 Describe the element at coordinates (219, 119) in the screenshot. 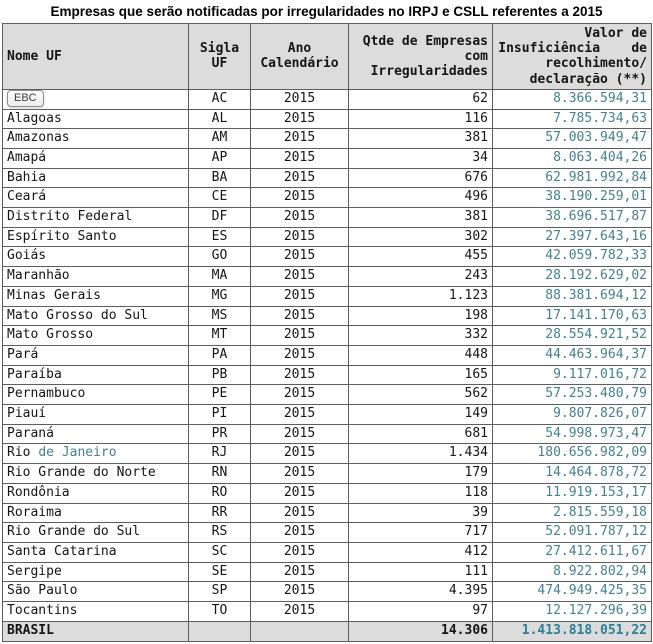

I see `cell-sigla-uf: AL` at that location.